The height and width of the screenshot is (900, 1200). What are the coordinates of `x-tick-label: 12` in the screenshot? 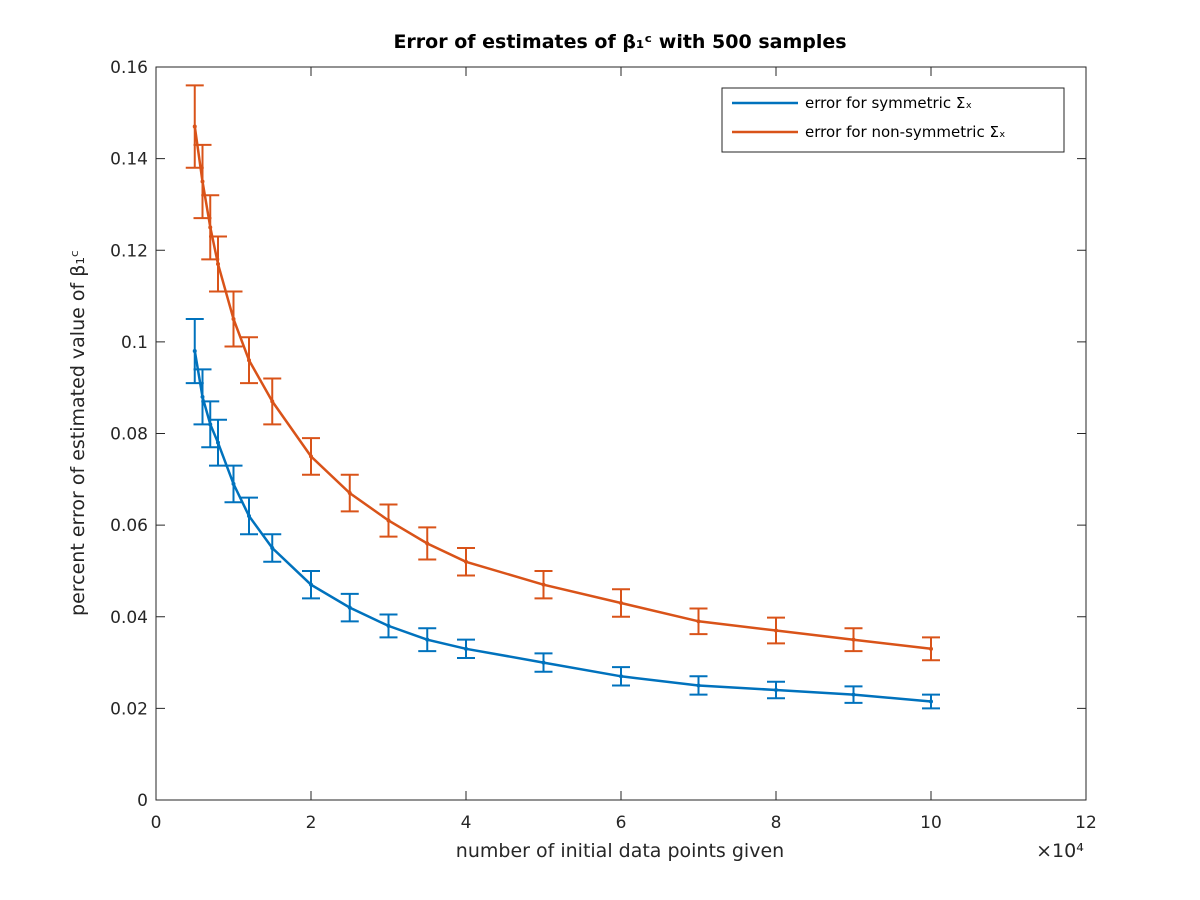 It's located at (1086, 823).